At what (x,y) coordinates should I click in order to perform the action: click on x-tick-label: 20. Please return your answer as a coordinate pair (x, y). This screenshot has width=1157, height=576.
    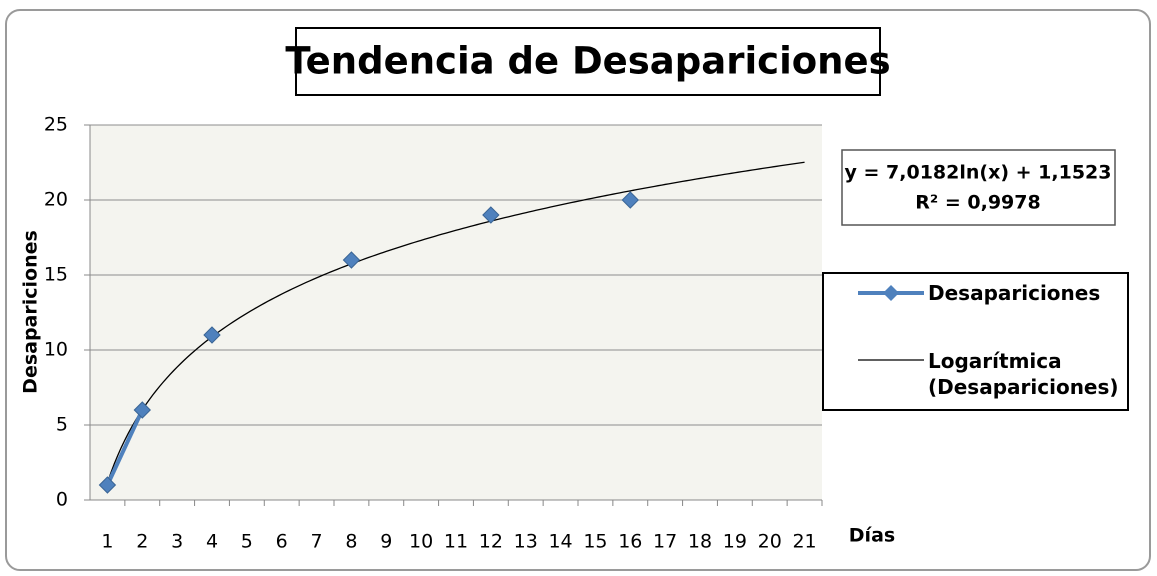
    Looking at the image, I should click on (770, 542).